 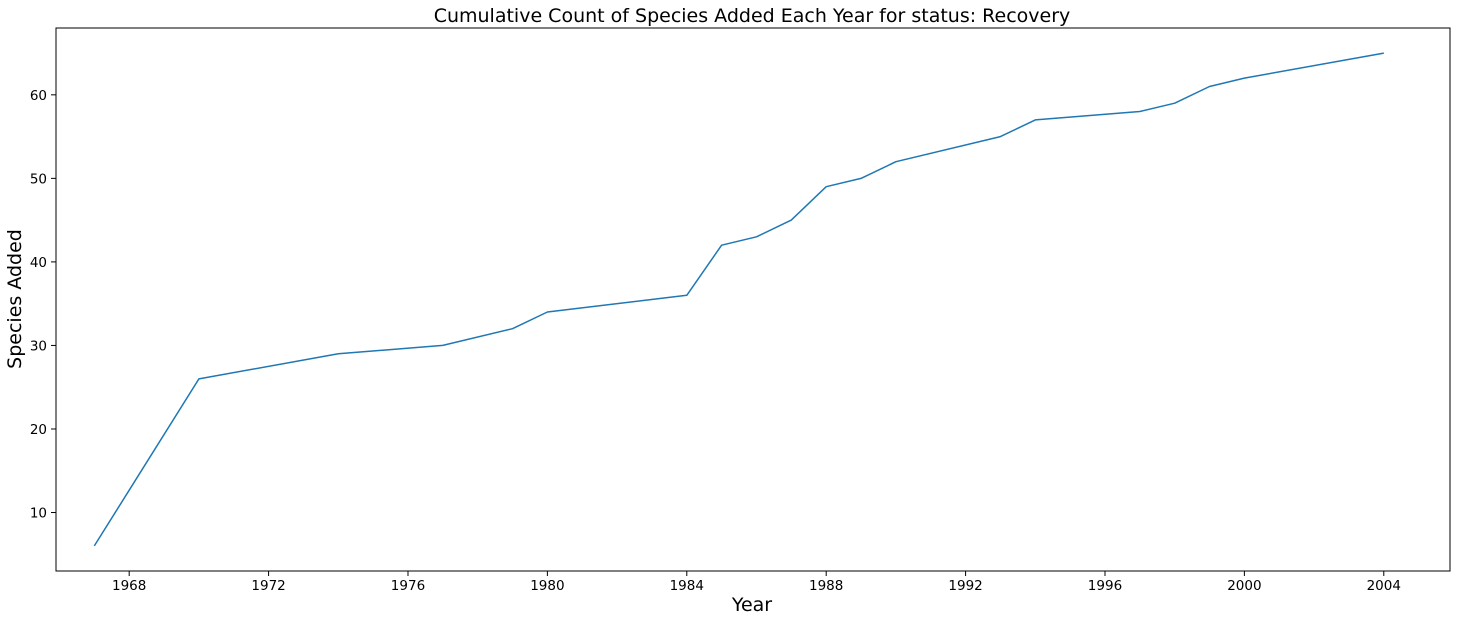 What do you see at coordinates (1105, 586) in the screenshot?
I see `x-tick-label: 1996` at bounding box center [1105, 586].